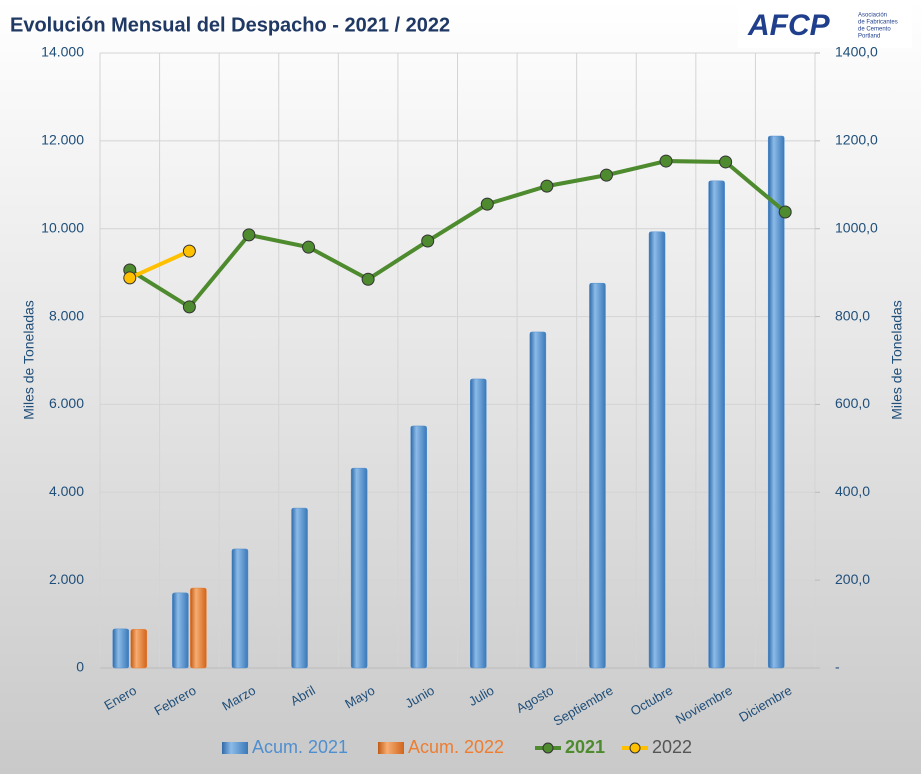 The image size is (921, 774). What do you see at coordinates (878, 23) in the screenshot?
I see `logo-text: de Fabricantes` at bounding box center [878, 23].